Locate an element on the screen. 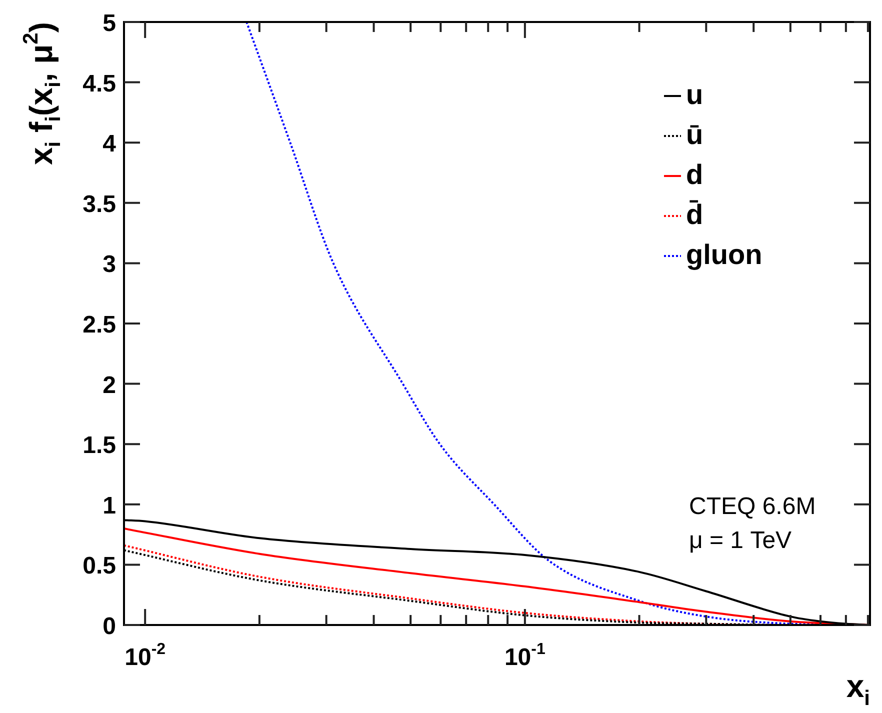 This screenshot has width=882, height=713. y-tick-label: 2 is located at coordinates (109, 385).